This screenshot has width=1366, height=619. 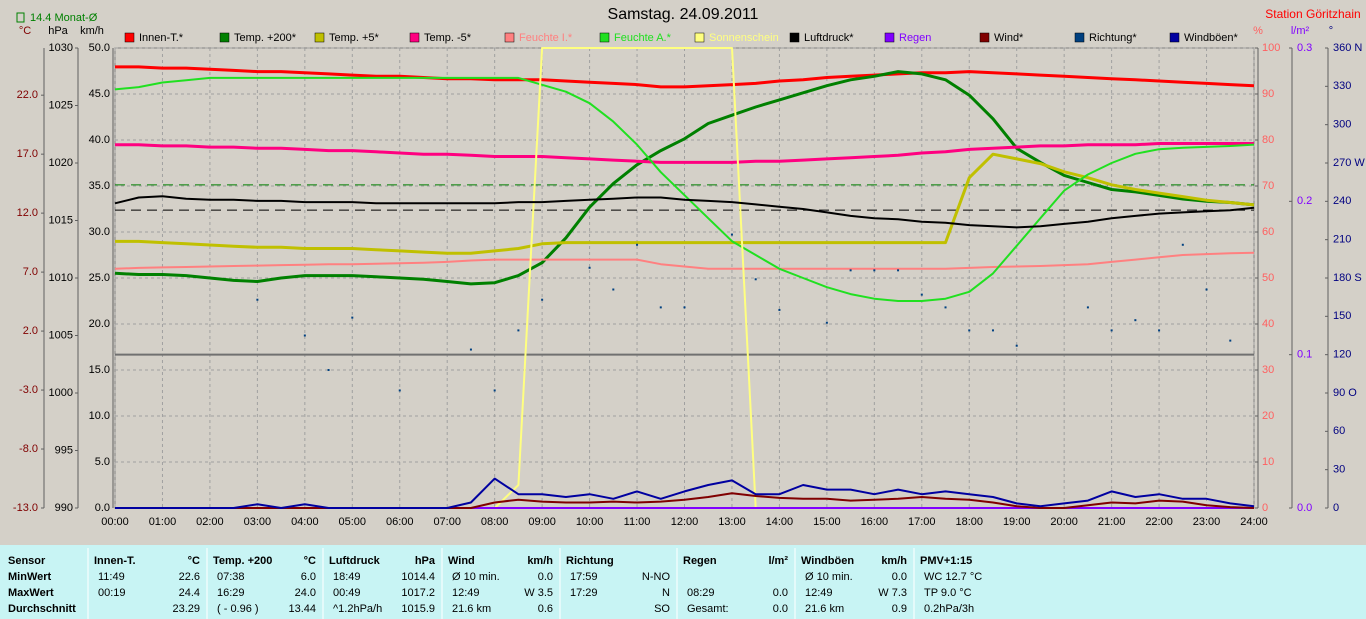 What do you see at coordinates (99, 232) in the screenshot?
I see `y-tick-label: 30.0` at bounding box center [99, 232].